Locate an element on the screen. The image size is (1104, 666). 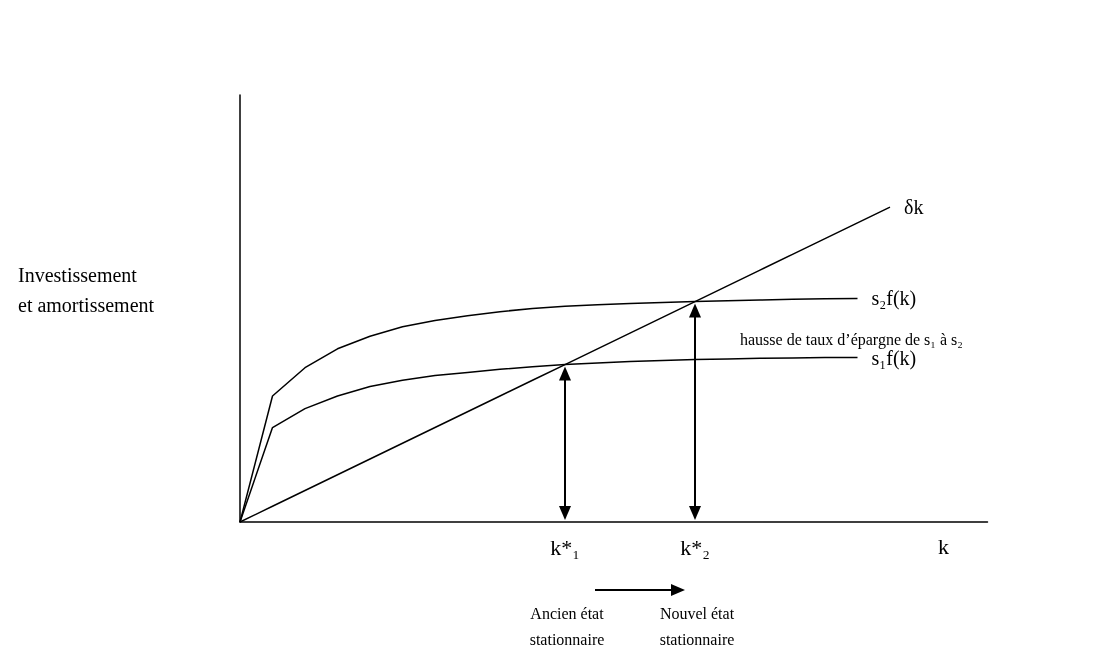
series-label: δk is located at coordinates (914, 207).